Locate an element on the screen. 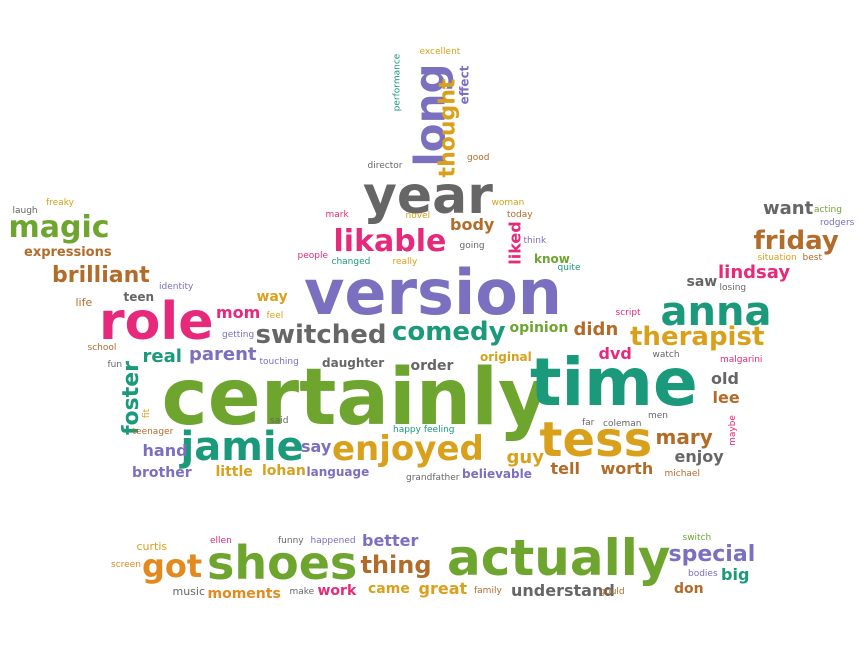 The width and height of the screenshot is (864, 648). word-tell: tell is located at coordinates (565, 468).